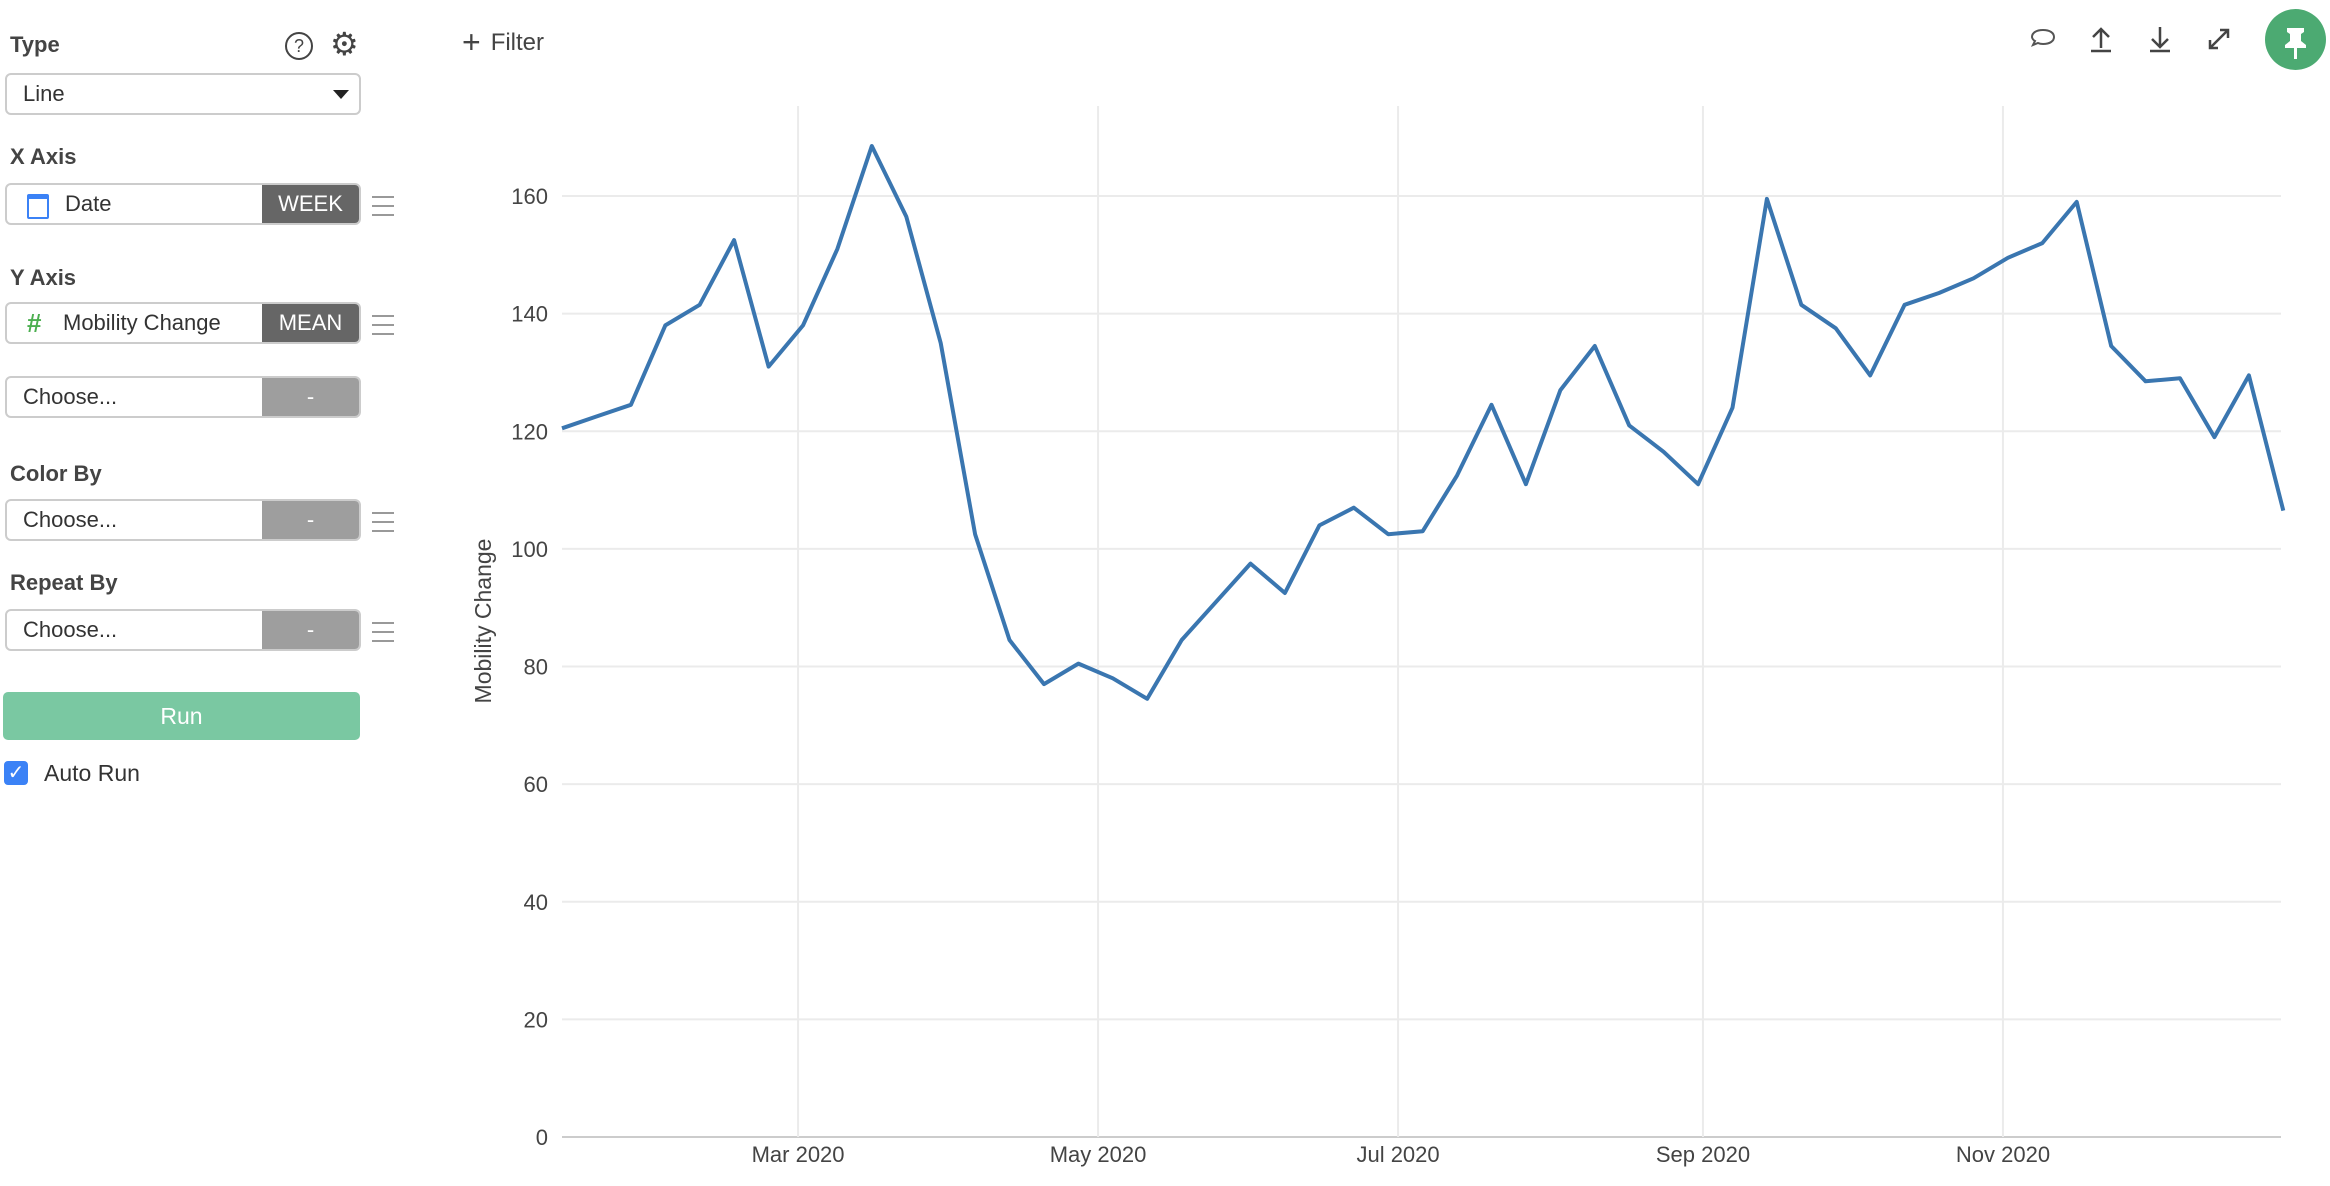 The width and height of the screenshot is (2330, 1186). Describe the element at coordinates (542, 1137) in the screenshot. I see `y-tick-label: 0` at that location.